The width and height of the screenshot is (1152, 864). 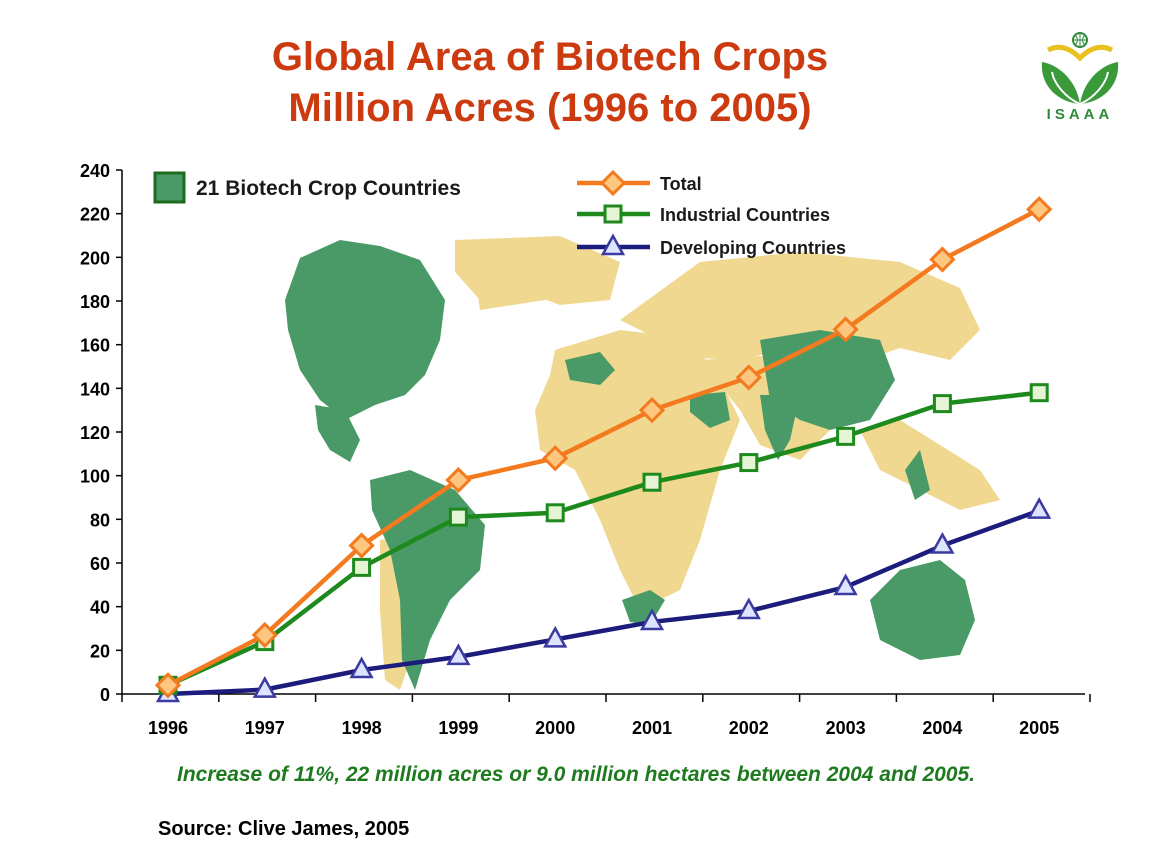 I want to click on y-tick-label: 120, so click(x=95, y=433).